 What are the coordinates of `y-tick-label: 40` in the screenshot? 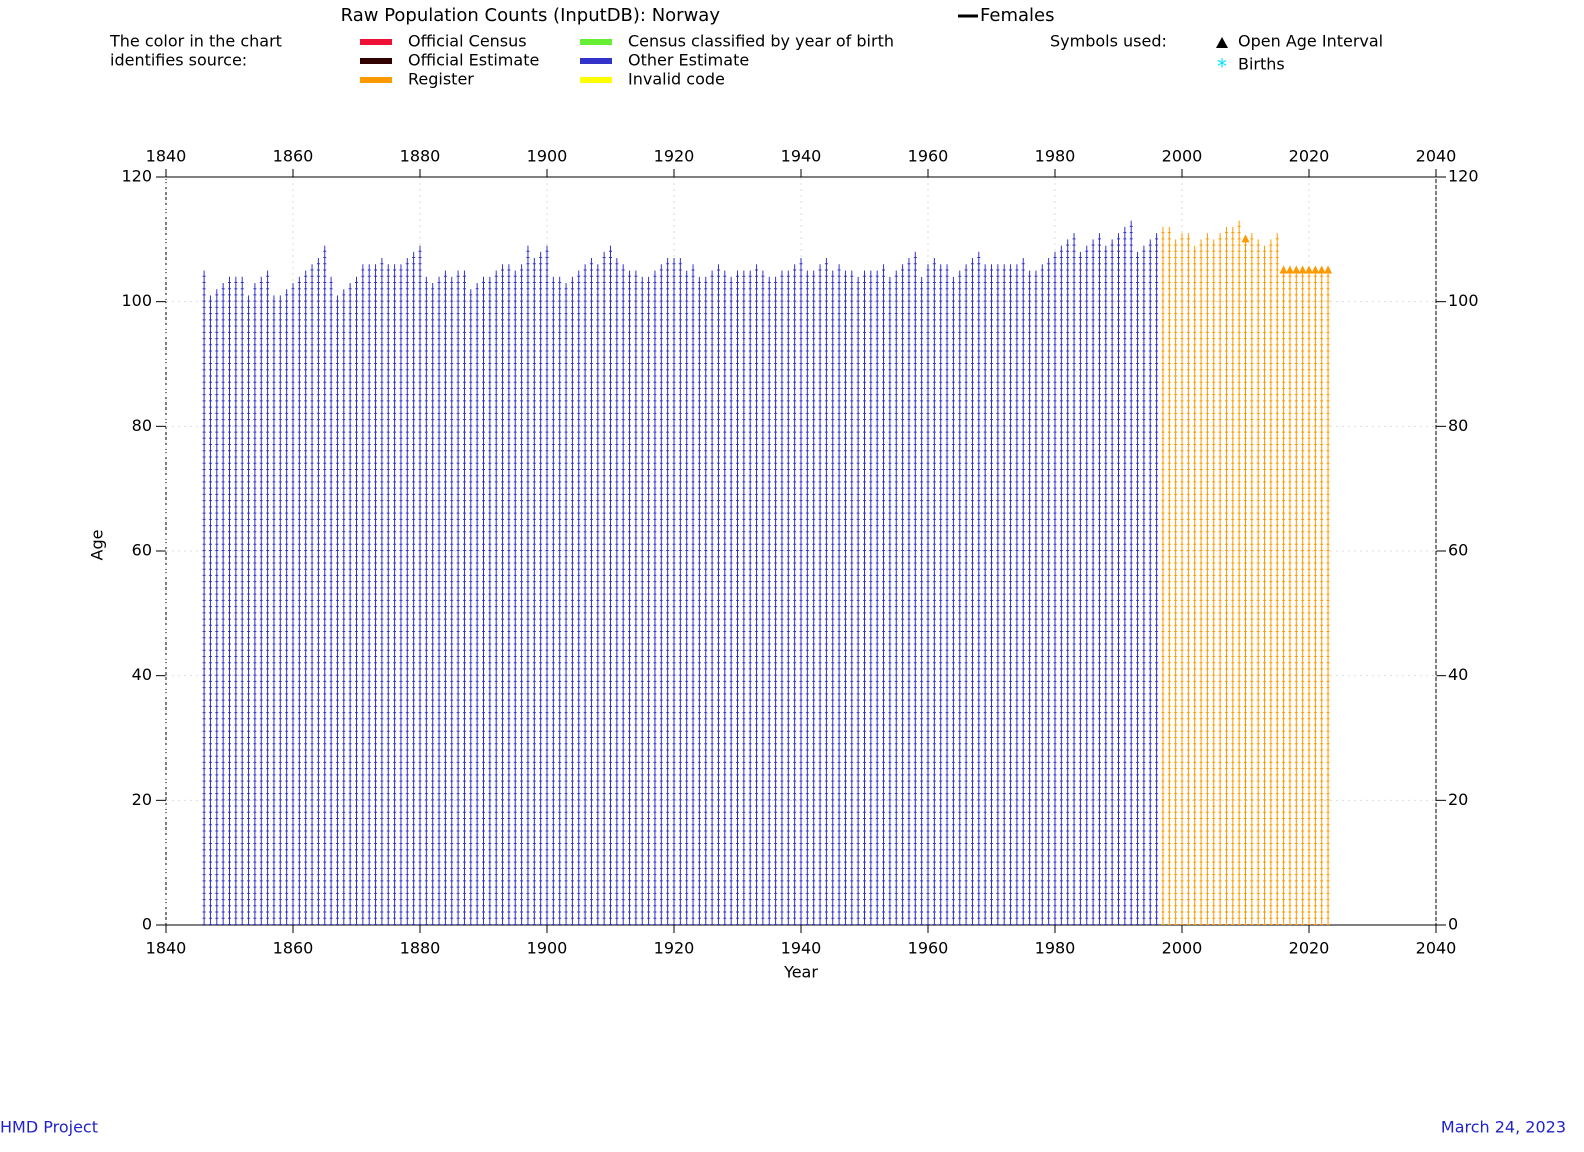 It's located at (142, 674).